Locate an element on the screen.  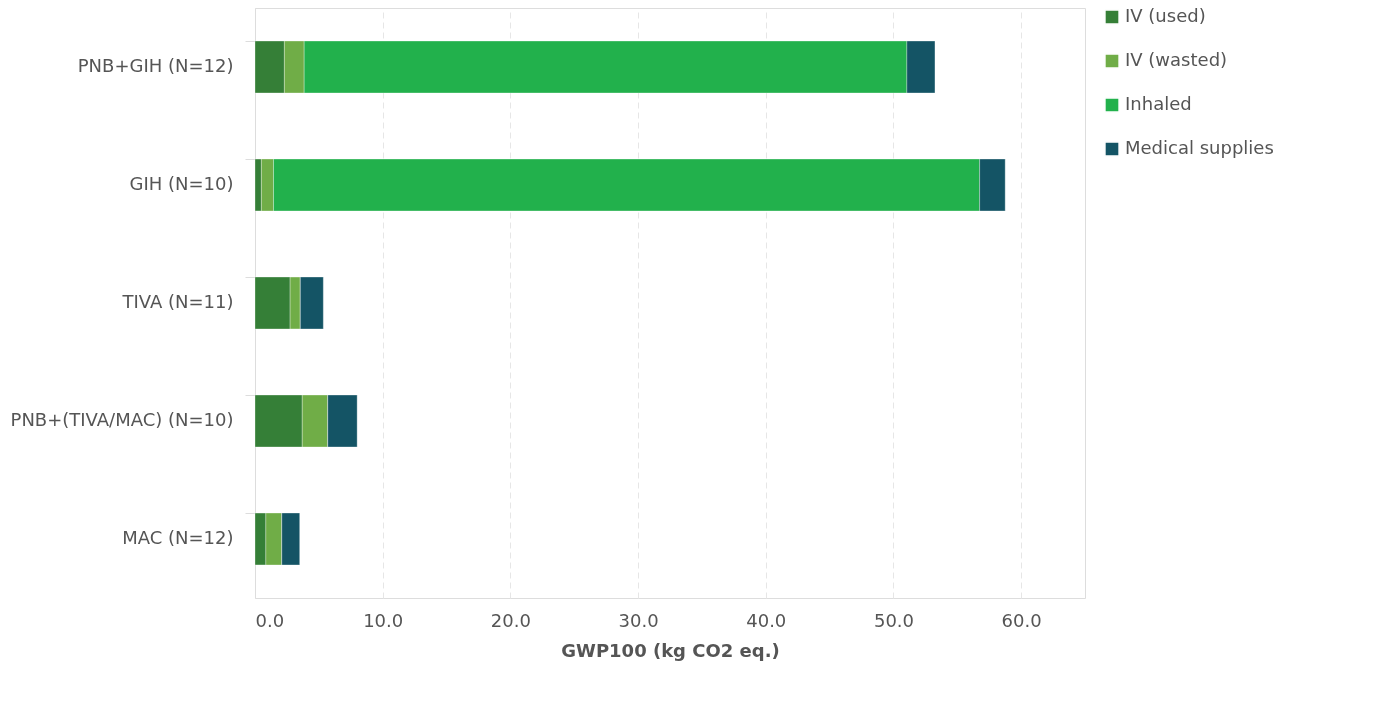
legend-label: IV (wasted) is located at coordinates (1176, 59).